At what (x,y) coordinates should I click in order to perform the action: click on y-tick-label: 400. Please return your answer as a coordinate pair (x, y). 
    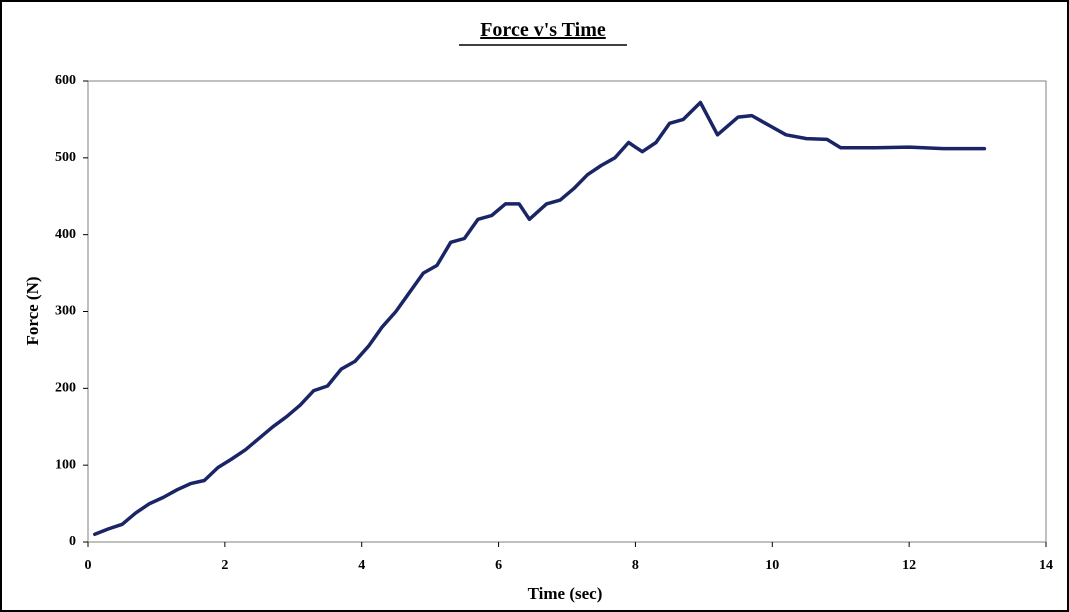
    Looking at the image, I should click on (65, 234).